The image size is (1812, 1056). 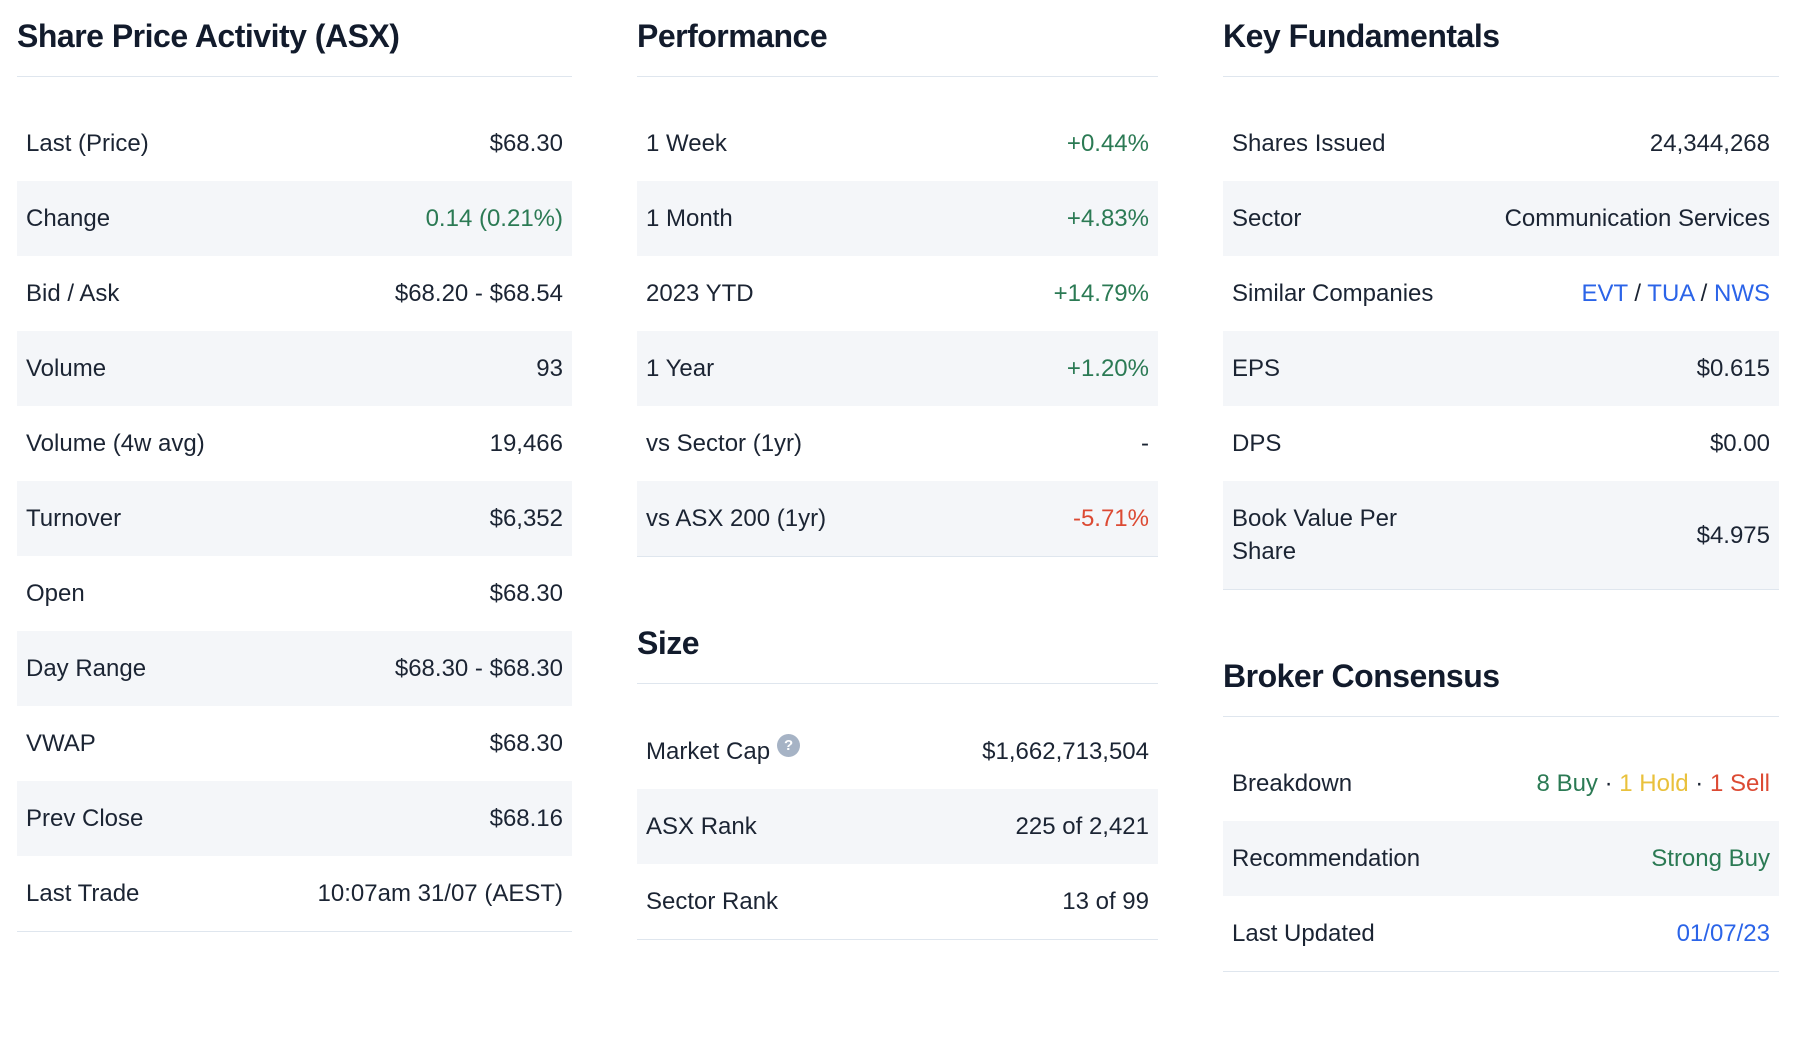 What do you see at coordinates (73, 293) in the screenshot?
I see `row-label: Bid / Ask` at bounding box center [73, 293].